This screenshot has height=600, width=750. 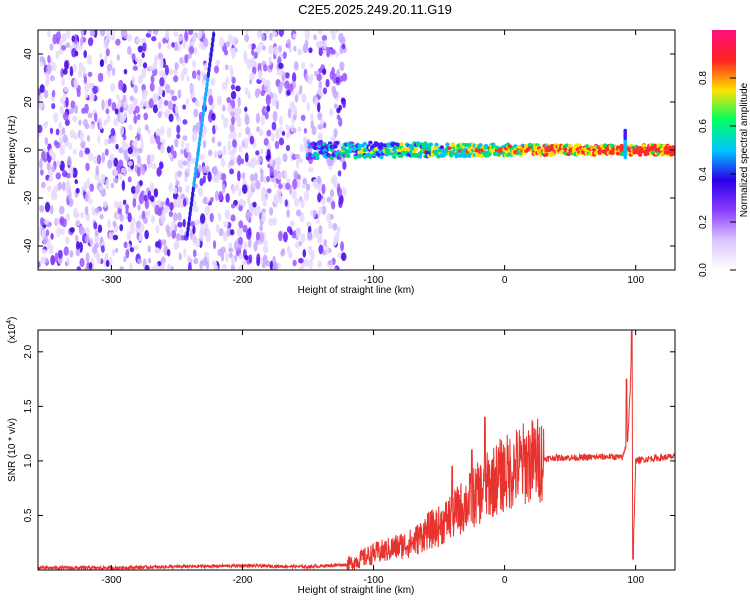 What do you see at coordinates (28, 515) in the screenshot?
I see `snr-y-tick-label: 0.5` at bounding box center [28, 515].